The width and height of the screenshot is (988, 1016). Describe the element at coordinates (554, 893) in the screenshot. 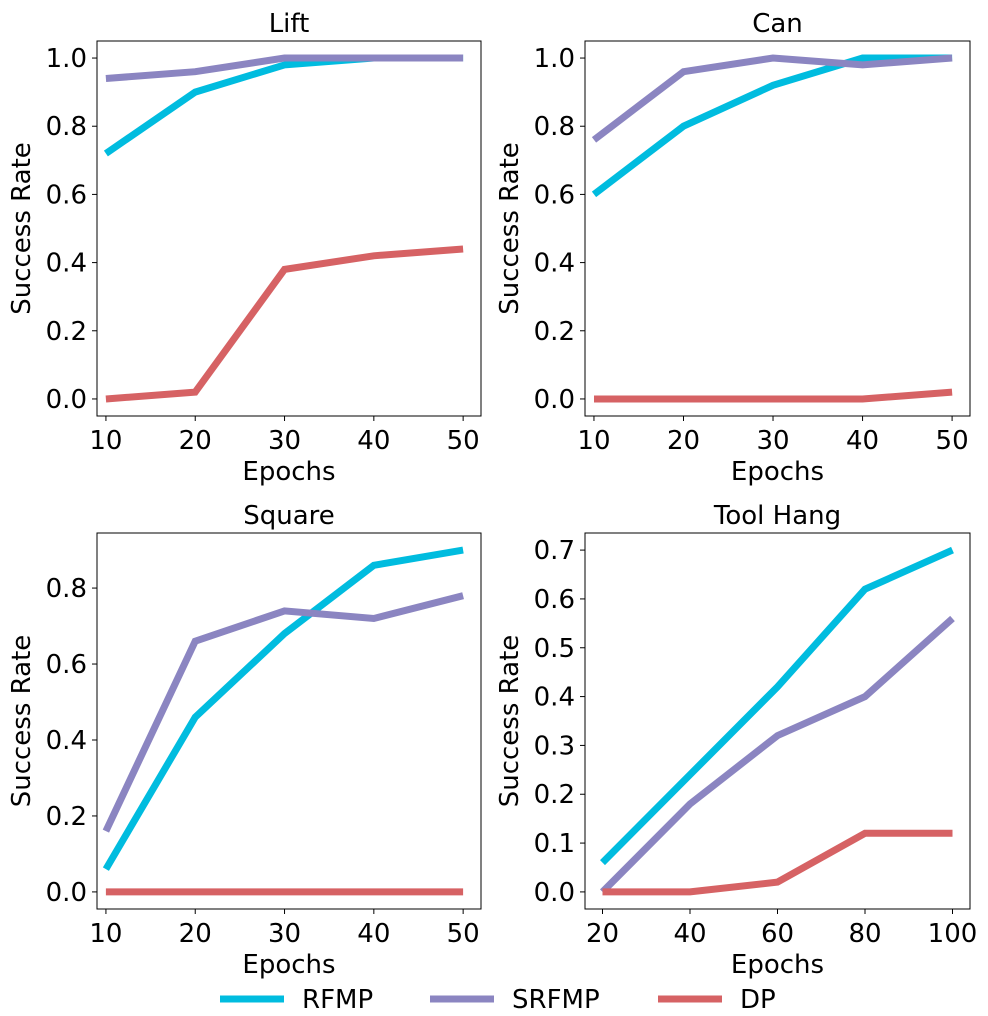

I see `y-tick-label-tool-hang: 0.0` at that location.